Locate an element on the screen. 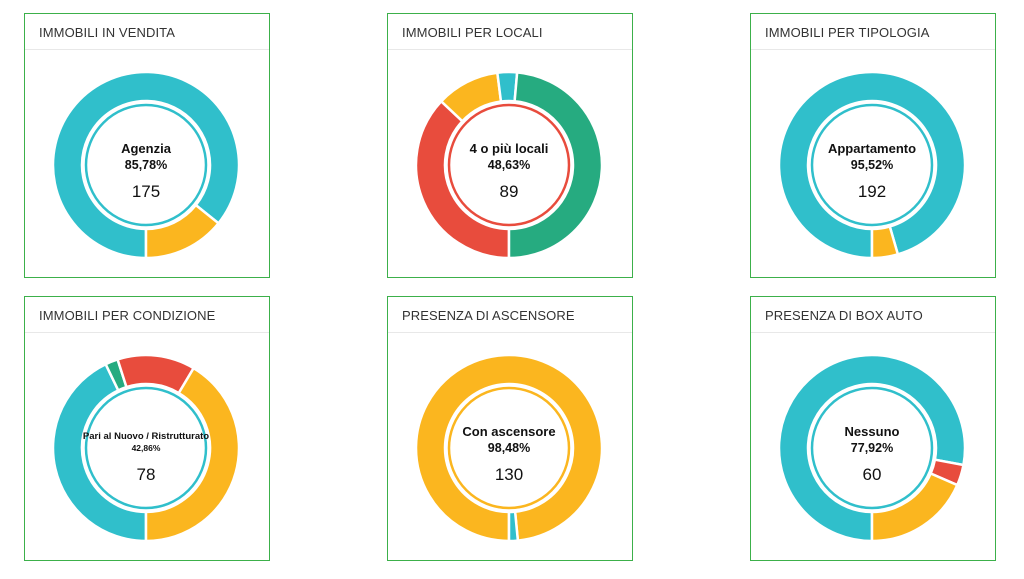 Image resolution: width=1024 pixels, height=579 pixels. center-percent: 77,92% is located at coordinates (872, 448).